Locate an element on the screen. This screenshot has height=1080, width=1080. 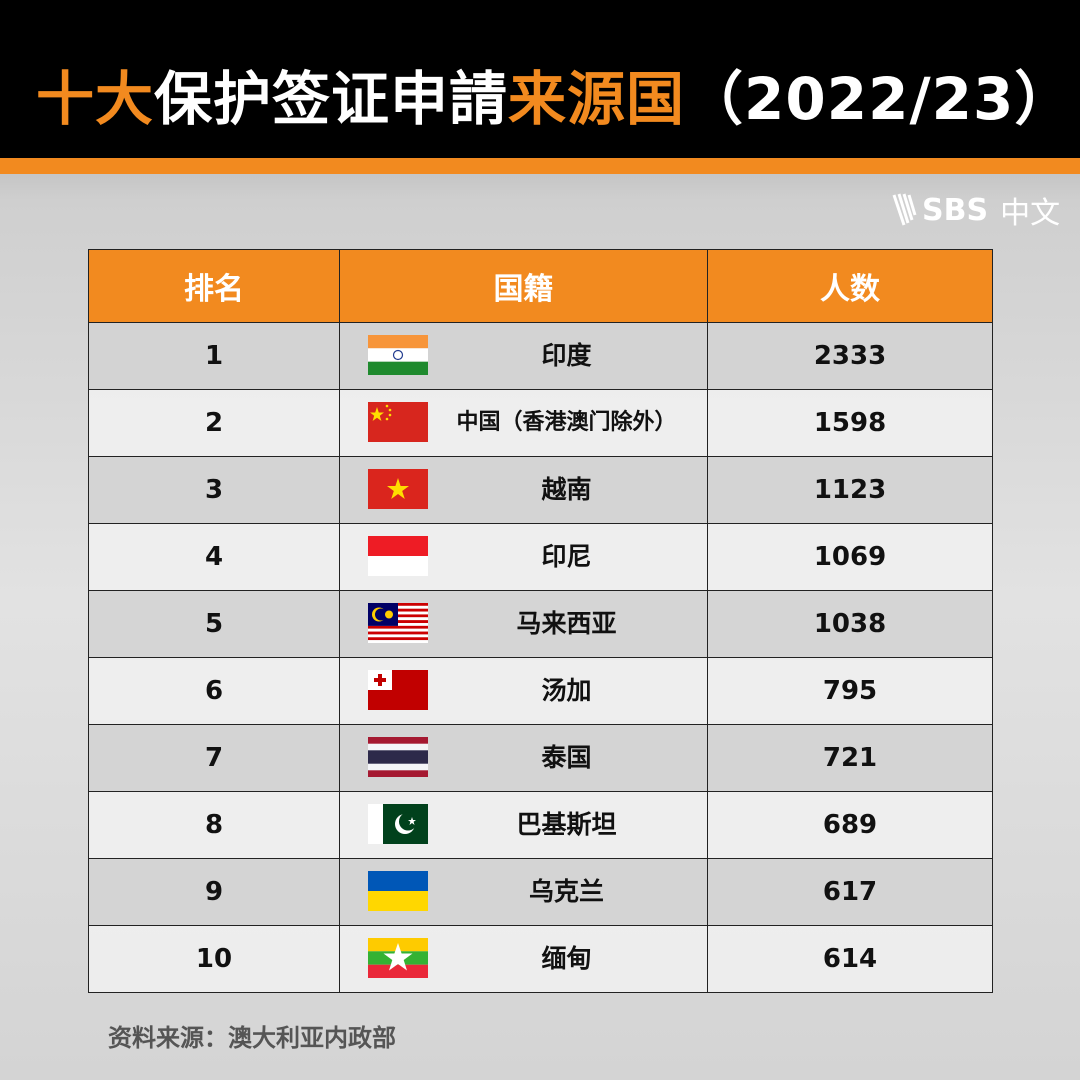
sbs-swoosh-icon is located at coordinates (904, 209).